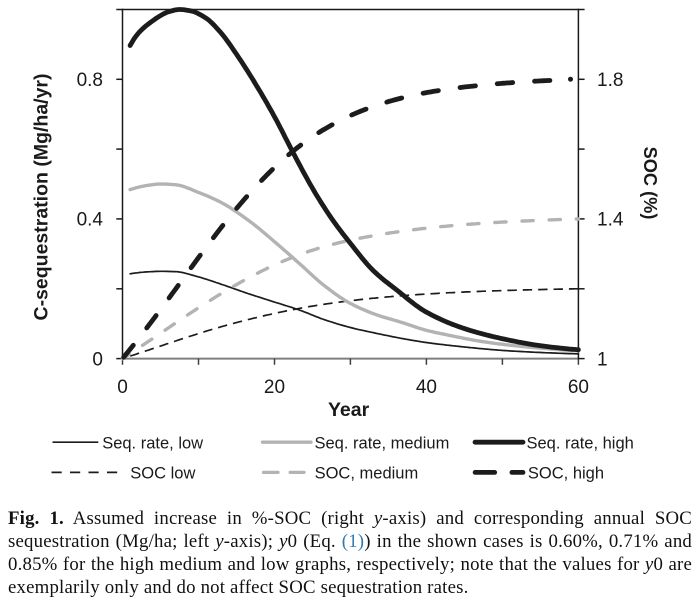 This screenshot has height=604, width=700. What do you see at coordinates (90, 80) in the screenshot?
I see `svg-text: 0.8` at bounding box center [90, 80].